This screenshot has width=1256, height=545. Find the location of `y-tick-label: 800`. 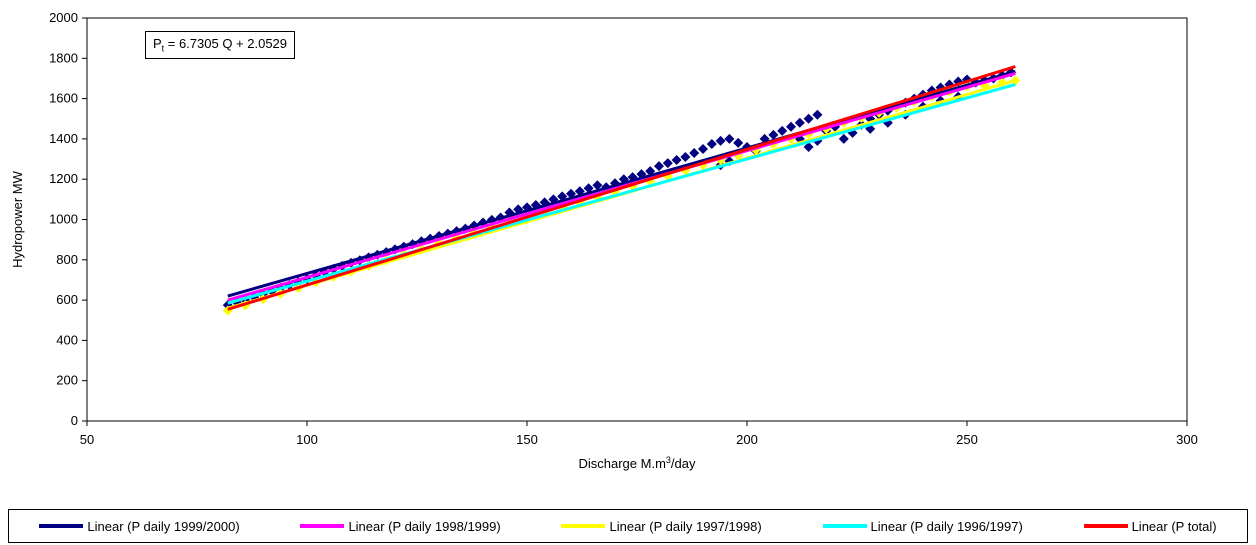

y-tick-label: 800 is located at coordinates (67, 259).